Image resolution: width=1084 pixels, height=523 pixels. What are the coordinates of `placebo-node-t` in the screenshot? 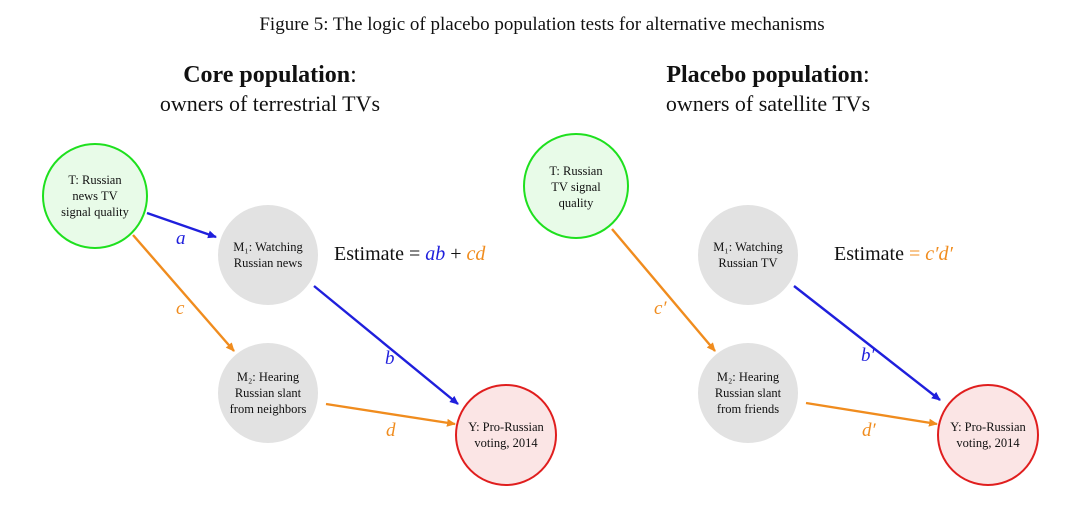 It's located at (576, 186).